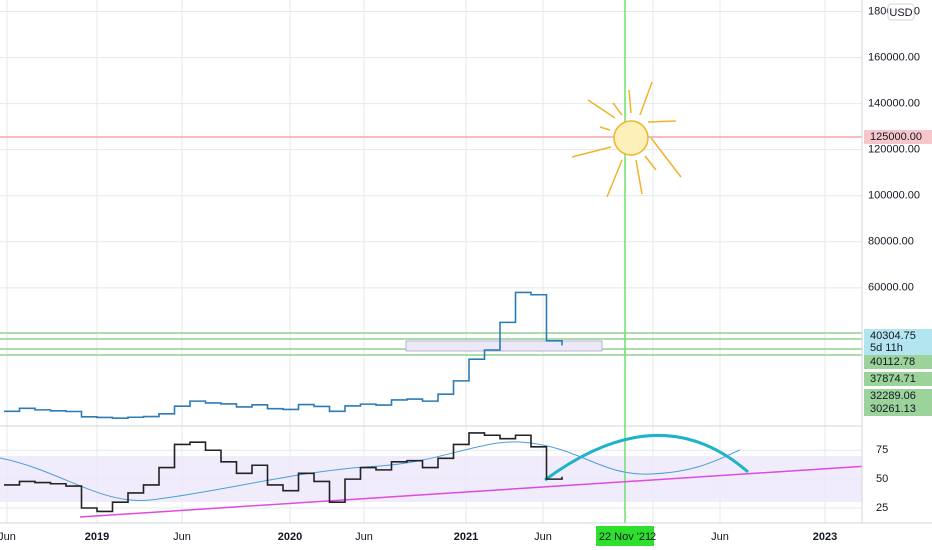  What do you see at coordinates (882, 450) in the screenshot?
I see `rsi-tick-label: 75` at bounding box center [882, 450].